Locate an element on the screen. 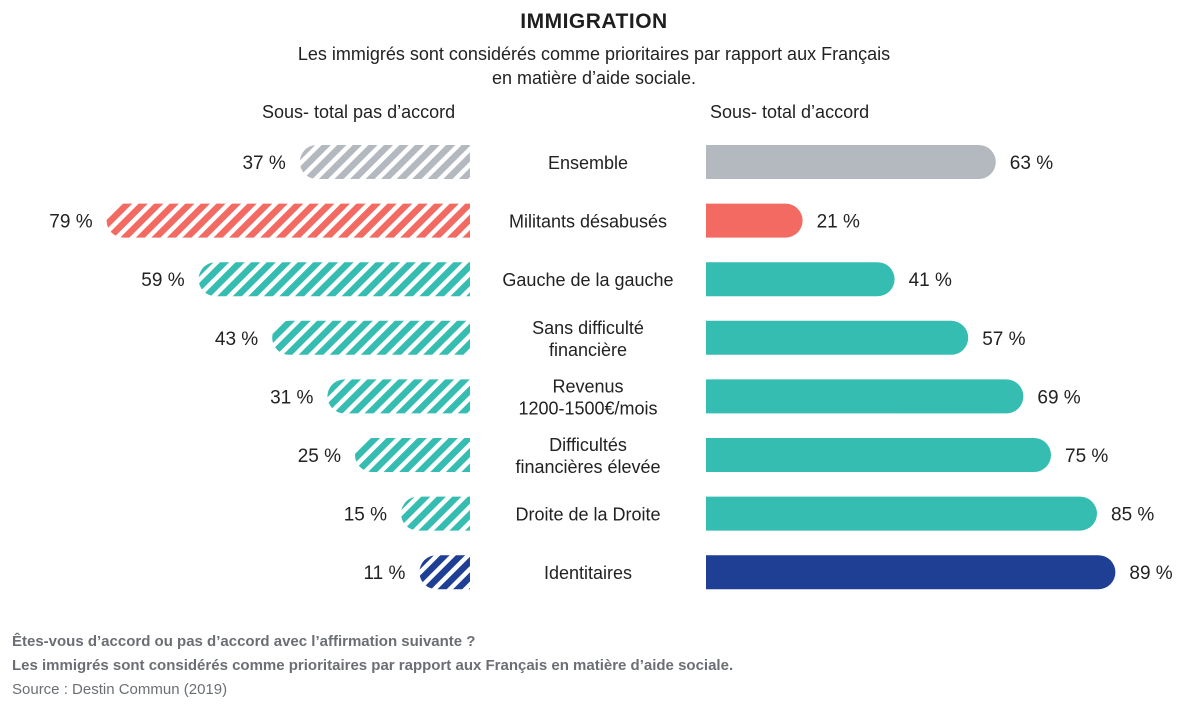 This screenshot has height=718, width=1200. category-label: Militants désabusés is located at coordinates (588, 222).